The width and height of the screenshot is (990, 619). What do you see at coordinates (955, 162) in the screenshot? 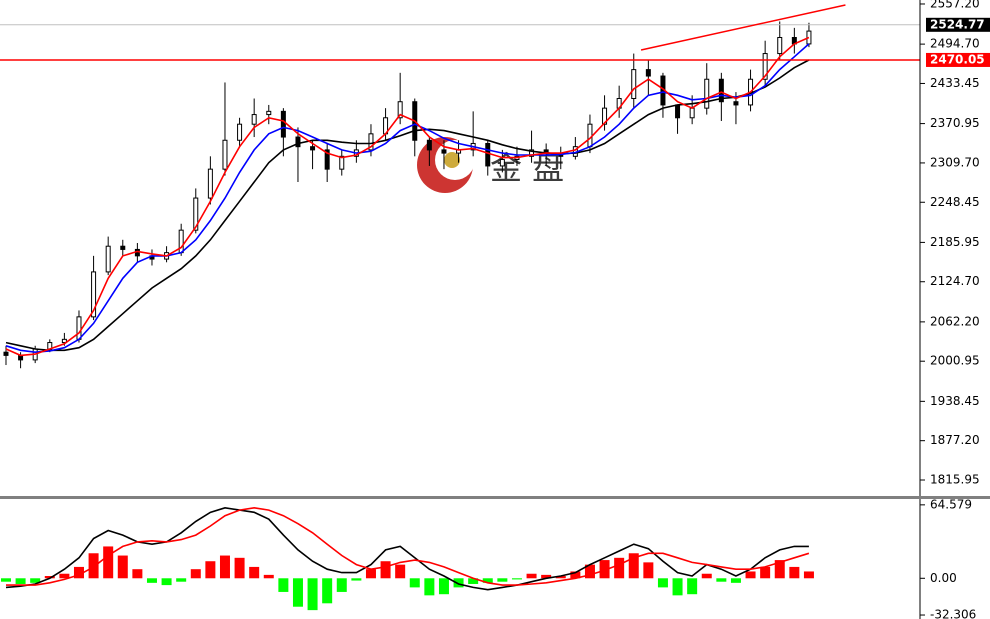
I see `y-tick-label: 2309.70` at bounding box center [955, 162].